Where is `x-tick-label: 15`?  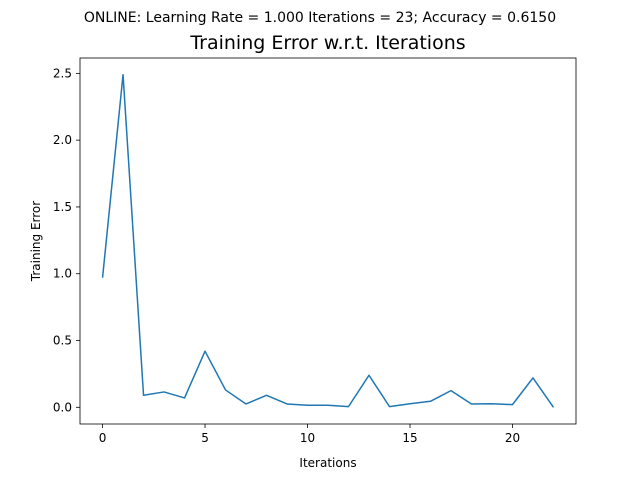 x-tick-label: 15 is located at coordinates (409, 438).